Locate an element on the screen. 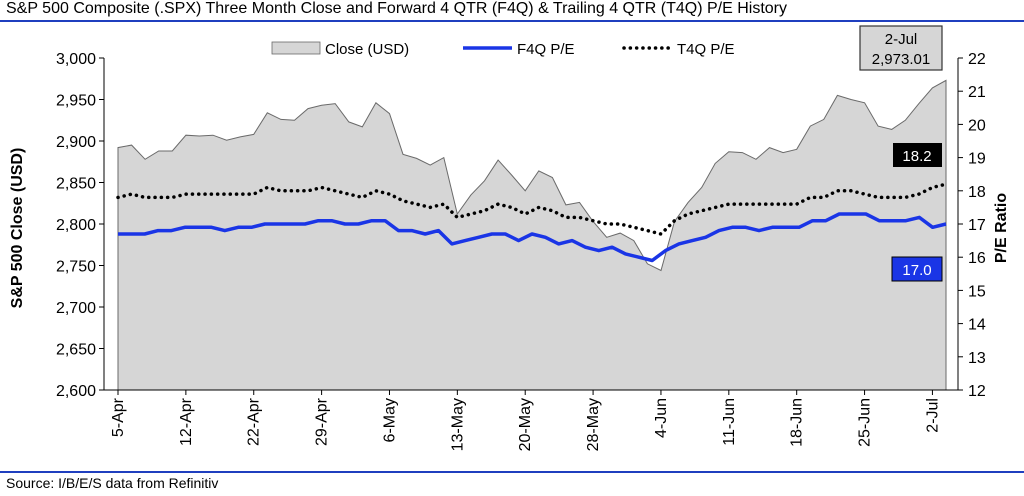 Image resolution: width=1024 pixels, height=496 pixels. left-tick-label: 2,700 is located at coordinates (76, 308).